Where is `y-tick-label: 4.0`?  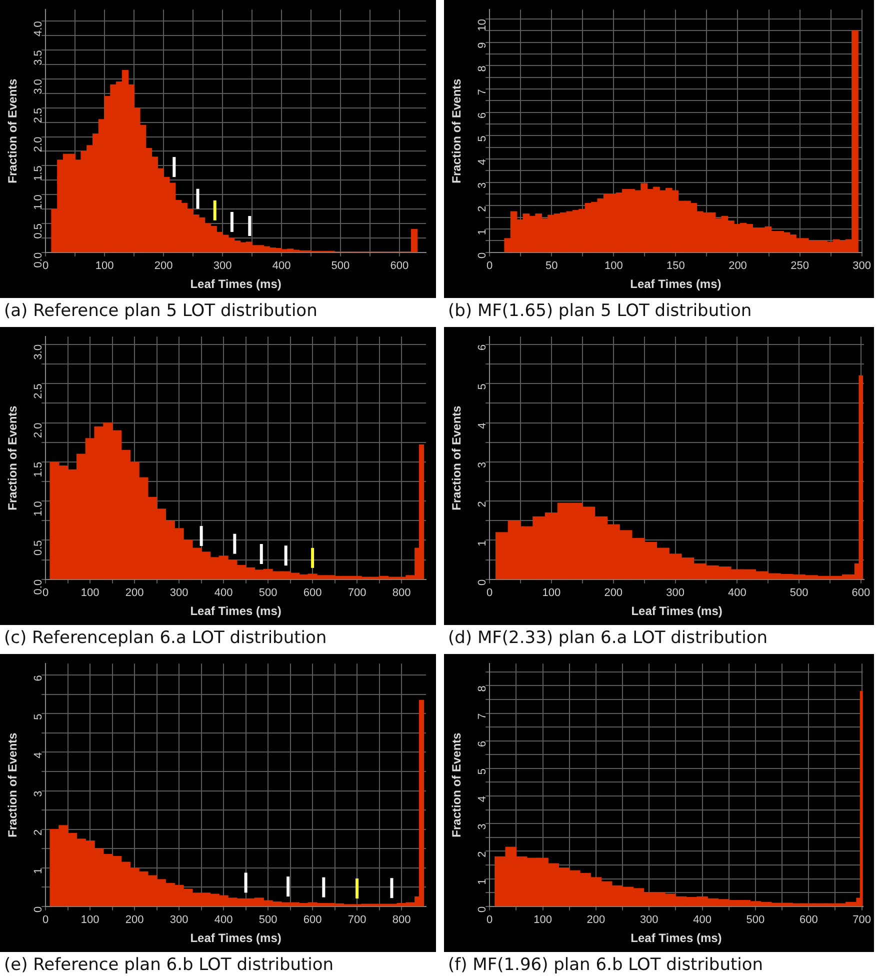
y-tick-label: 4.0 is located at coordinates (38, 28).